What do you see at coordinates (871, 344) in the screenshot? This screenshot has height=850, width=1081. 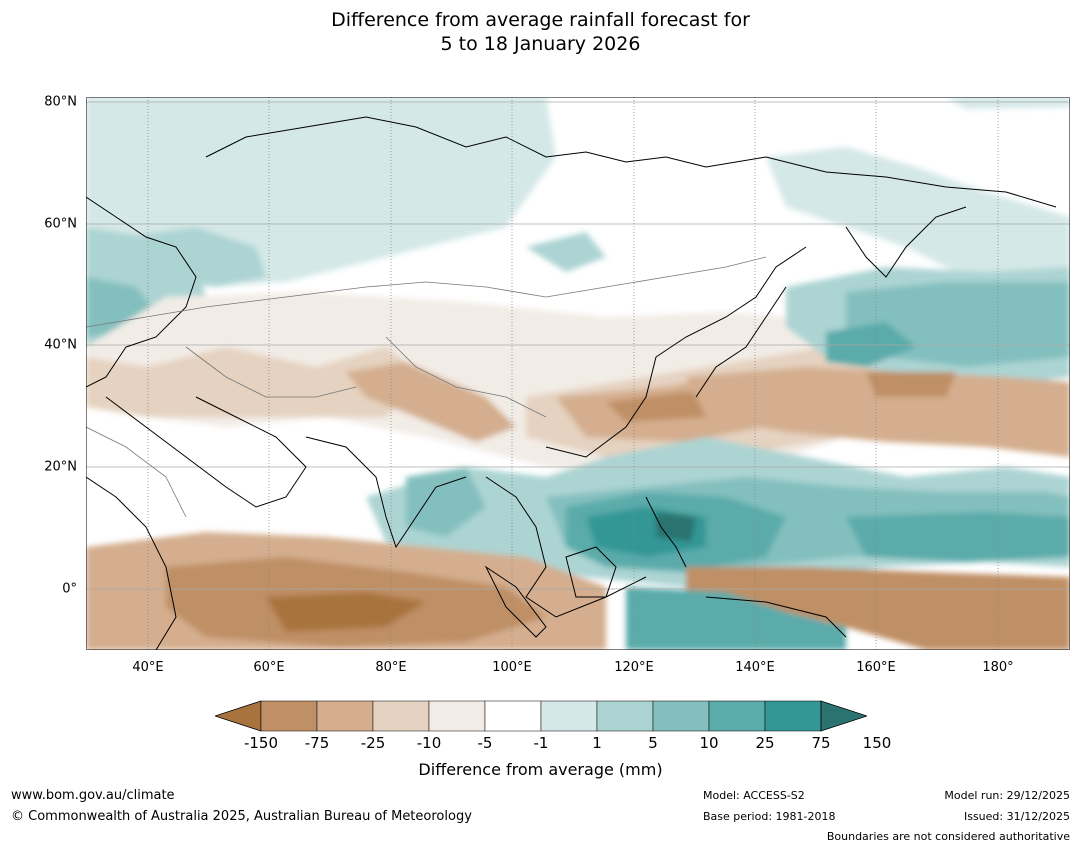 I see `wet-region-north-pacific-inner` at bounding box center [871, 344].